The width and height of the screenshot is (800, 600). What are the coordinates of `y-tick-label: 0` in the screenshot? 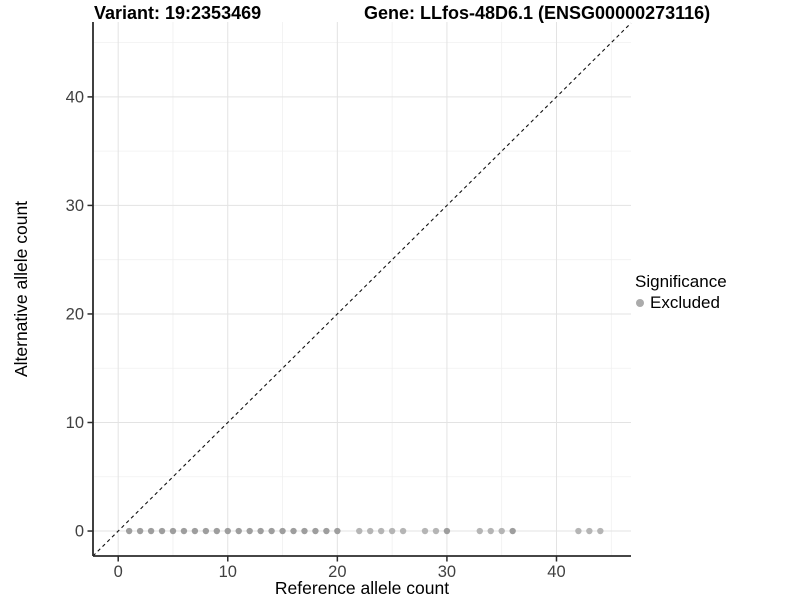 It's located at (79, 532).